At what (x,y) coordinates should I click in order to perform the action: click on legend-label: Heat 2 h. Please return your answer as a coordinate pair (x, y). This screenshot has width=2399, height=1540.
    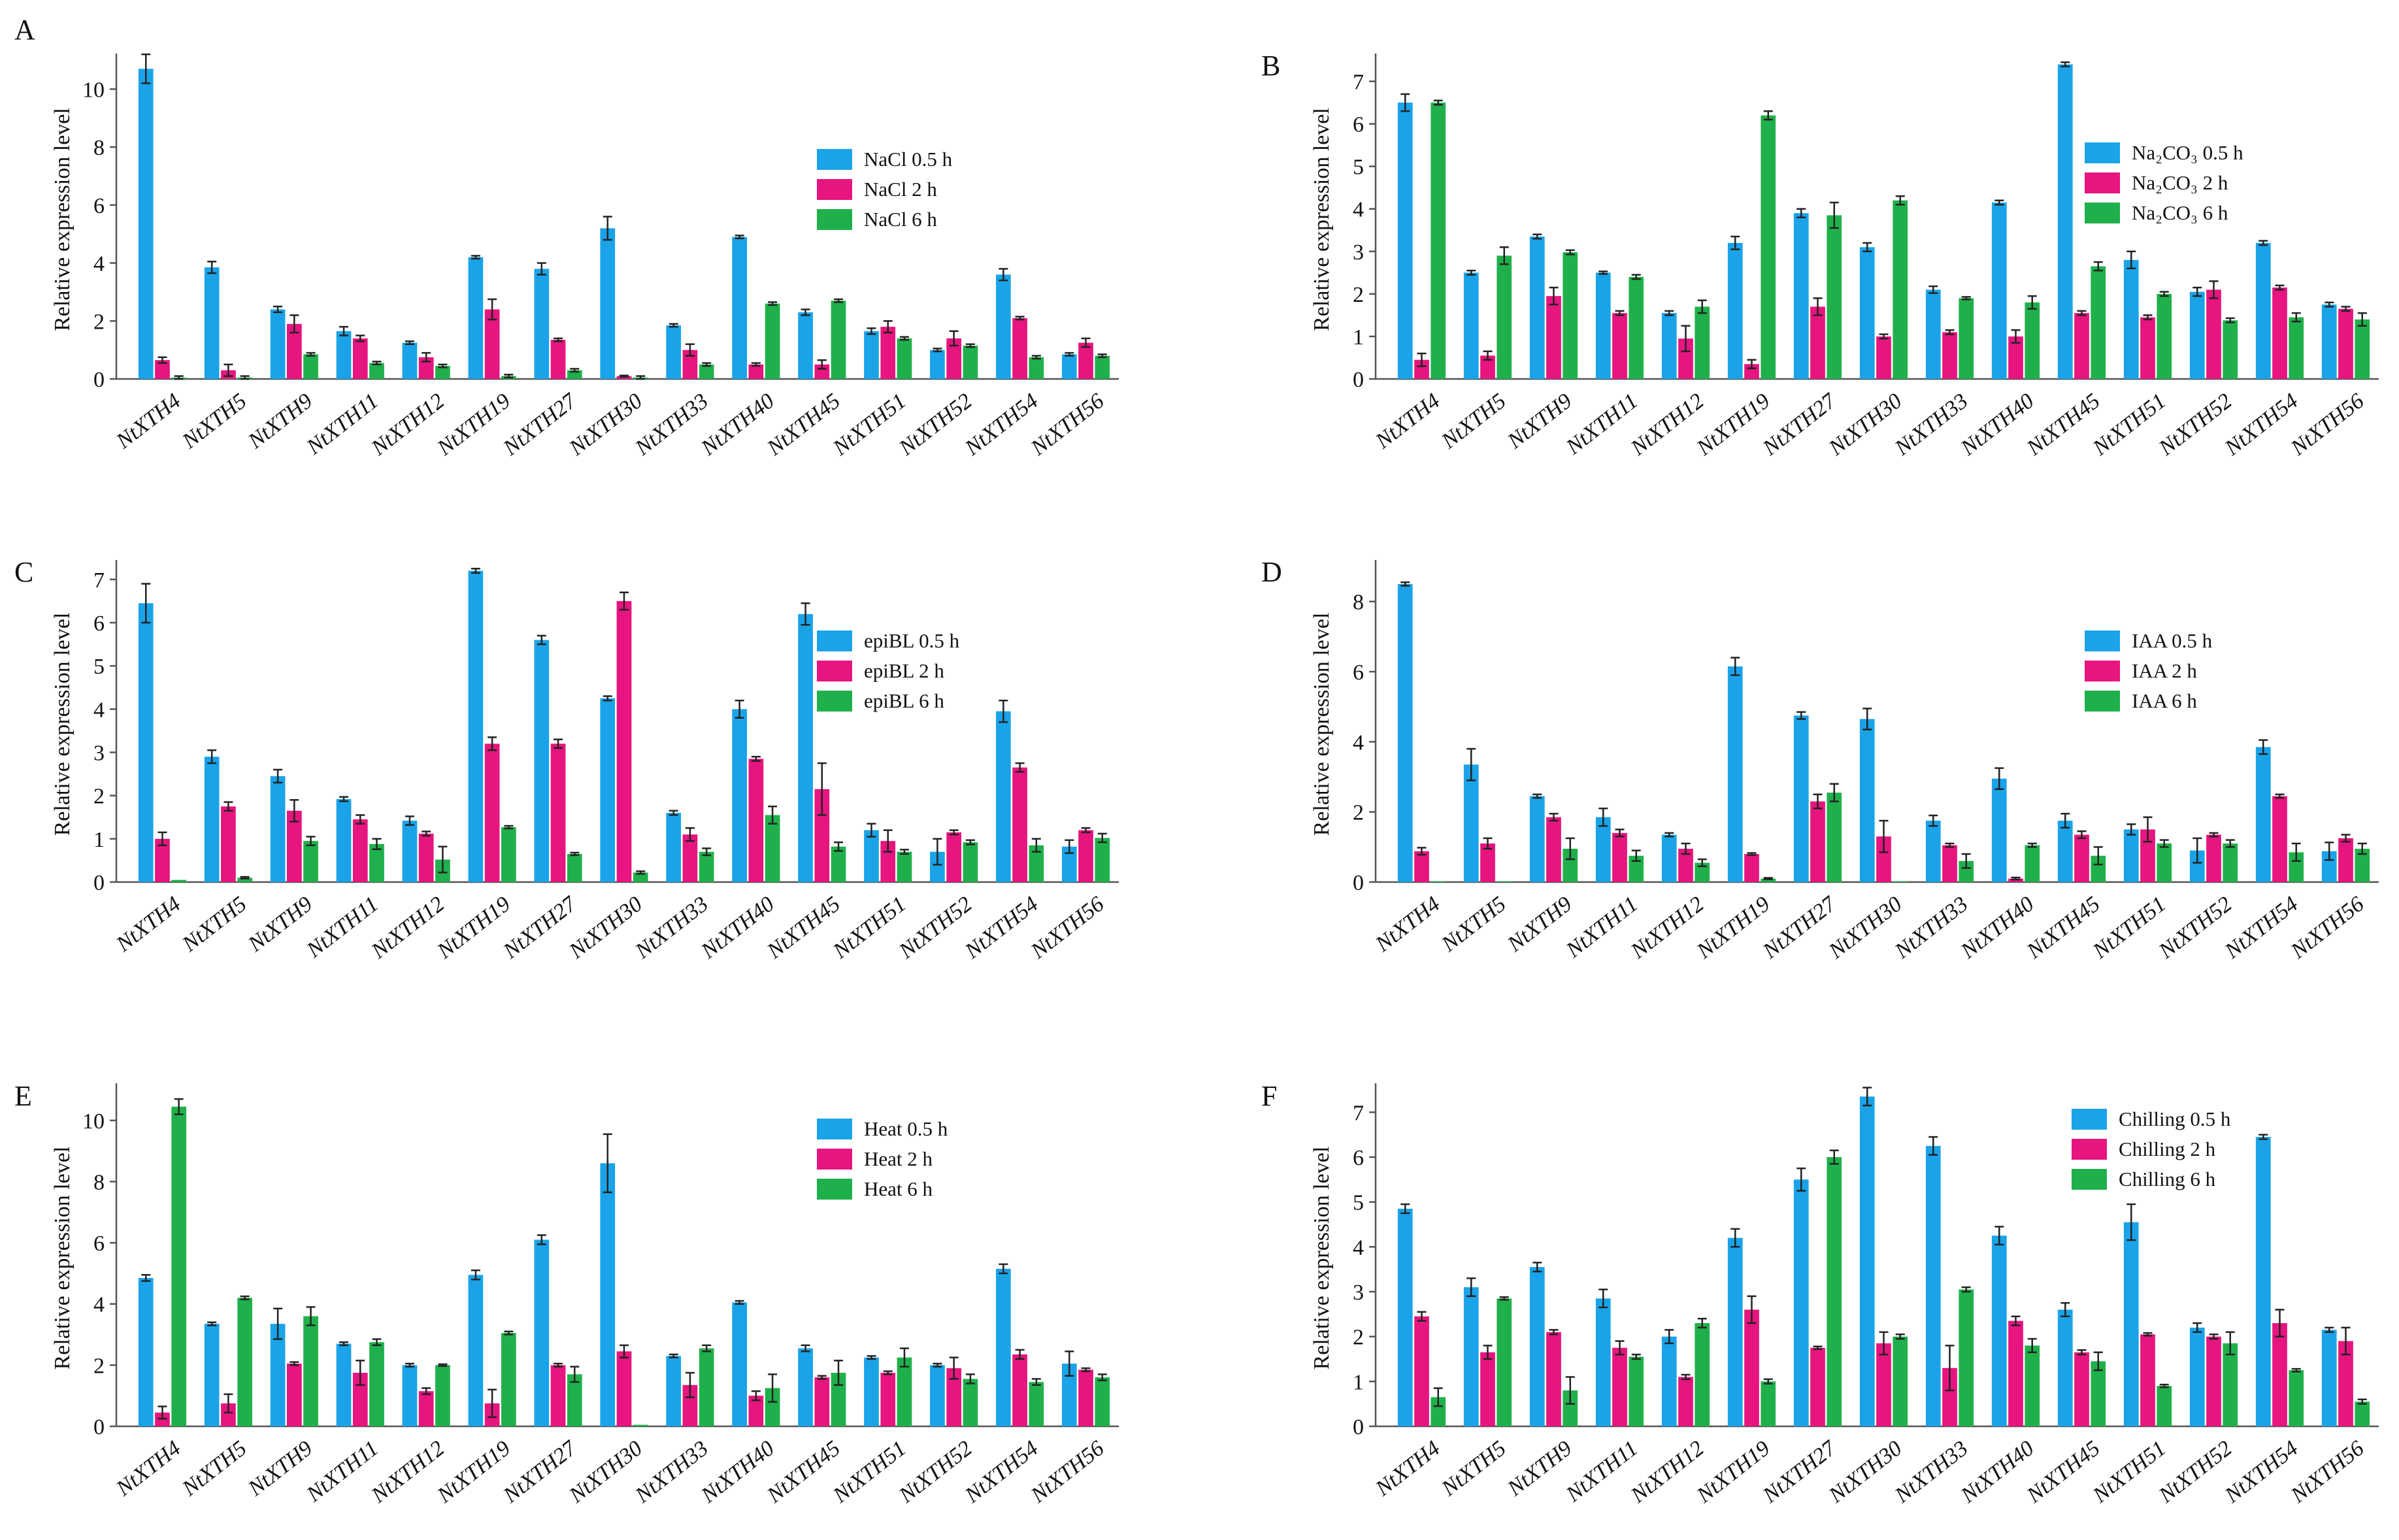
    Looking at the image, I should click on (898, 1158).